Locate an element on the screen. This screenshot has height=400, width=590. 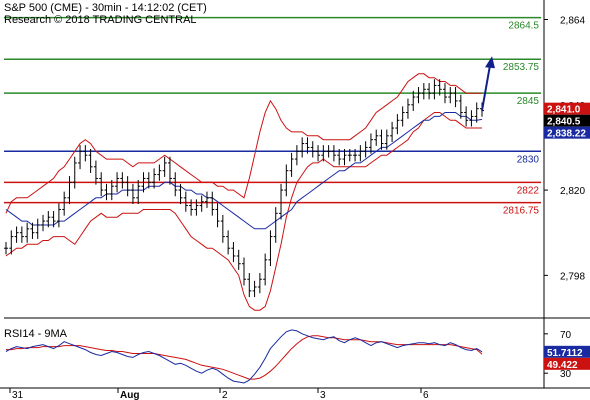
price-tag-label: 2,838.22 is located at coordinates (566, 134).